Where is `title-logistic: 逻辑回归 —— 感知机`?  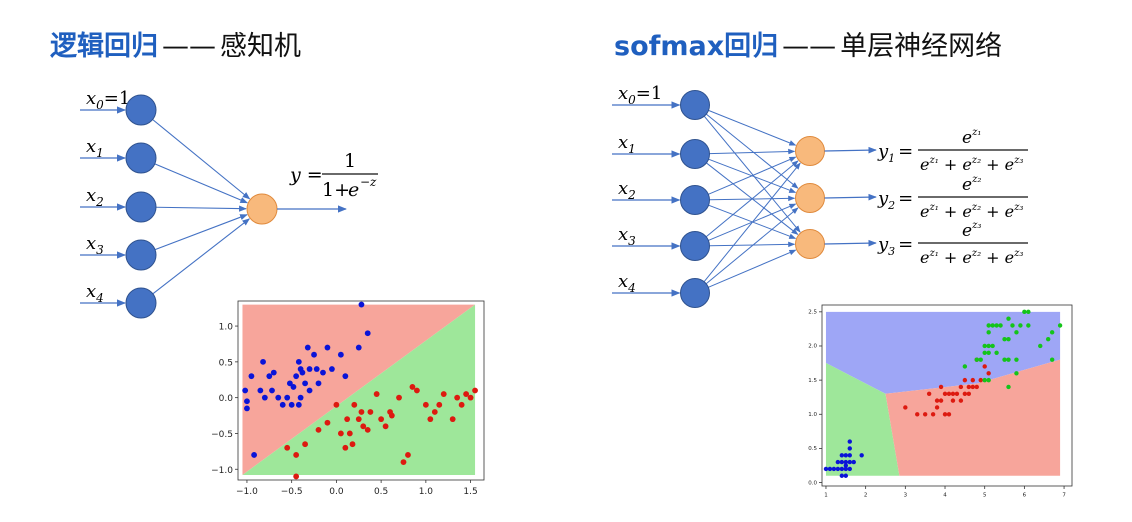 title-logistic: 逻辑回归 —— 感知机 is located at coordinates (175, 43).